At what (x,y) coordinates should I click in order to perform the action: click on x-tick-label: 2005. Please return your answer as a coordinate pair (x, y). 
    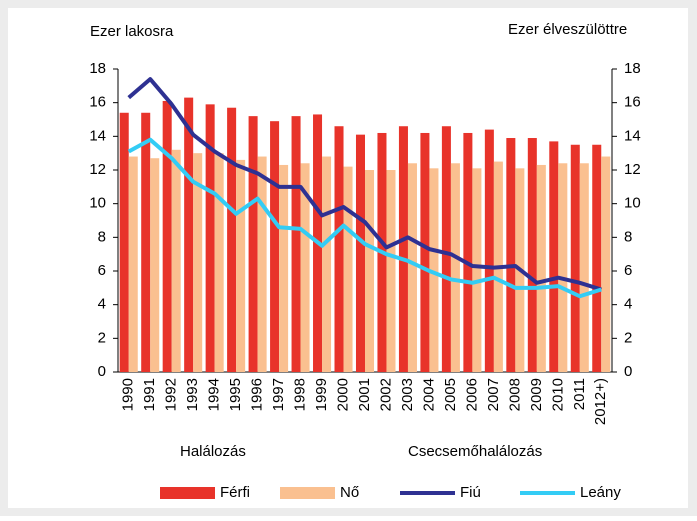
    Looking at the image, I should click on (450, 394).